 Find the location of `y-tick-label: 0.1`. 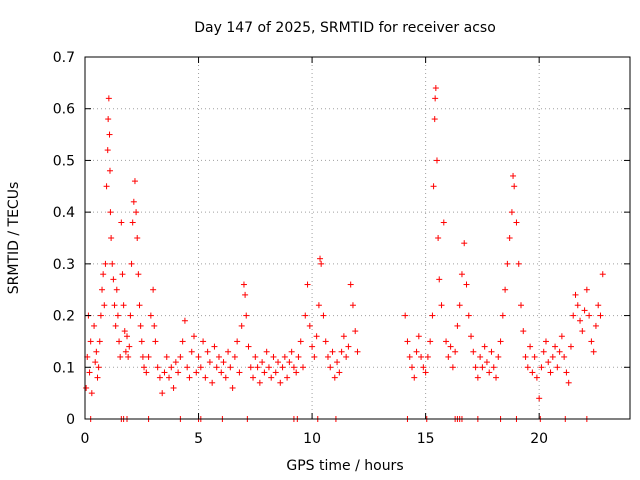

y-tick-label: 0.1 is located at coordinates (64, 368).